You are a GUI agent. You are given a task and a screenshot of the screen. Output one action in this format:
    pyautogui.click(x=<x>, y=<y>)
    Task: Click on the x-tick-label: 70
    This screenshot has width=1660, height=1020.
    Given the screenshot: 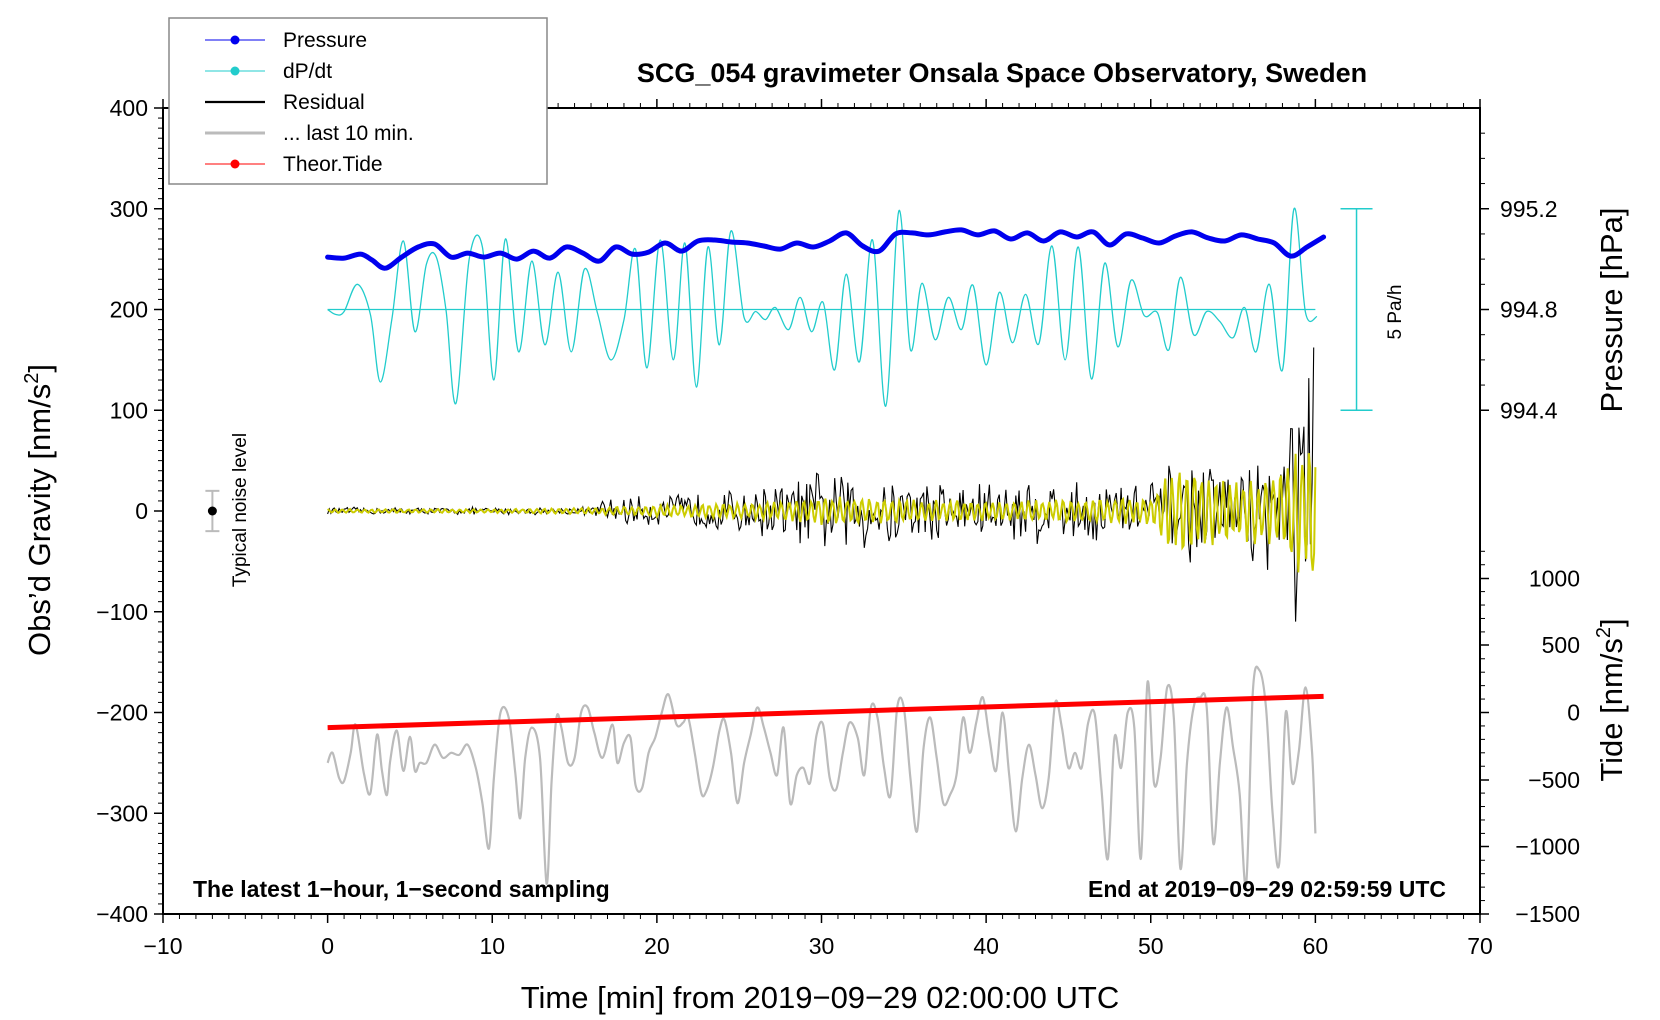 What is the action you would take?
    pyautogui.click(x=1480, y=946)
    